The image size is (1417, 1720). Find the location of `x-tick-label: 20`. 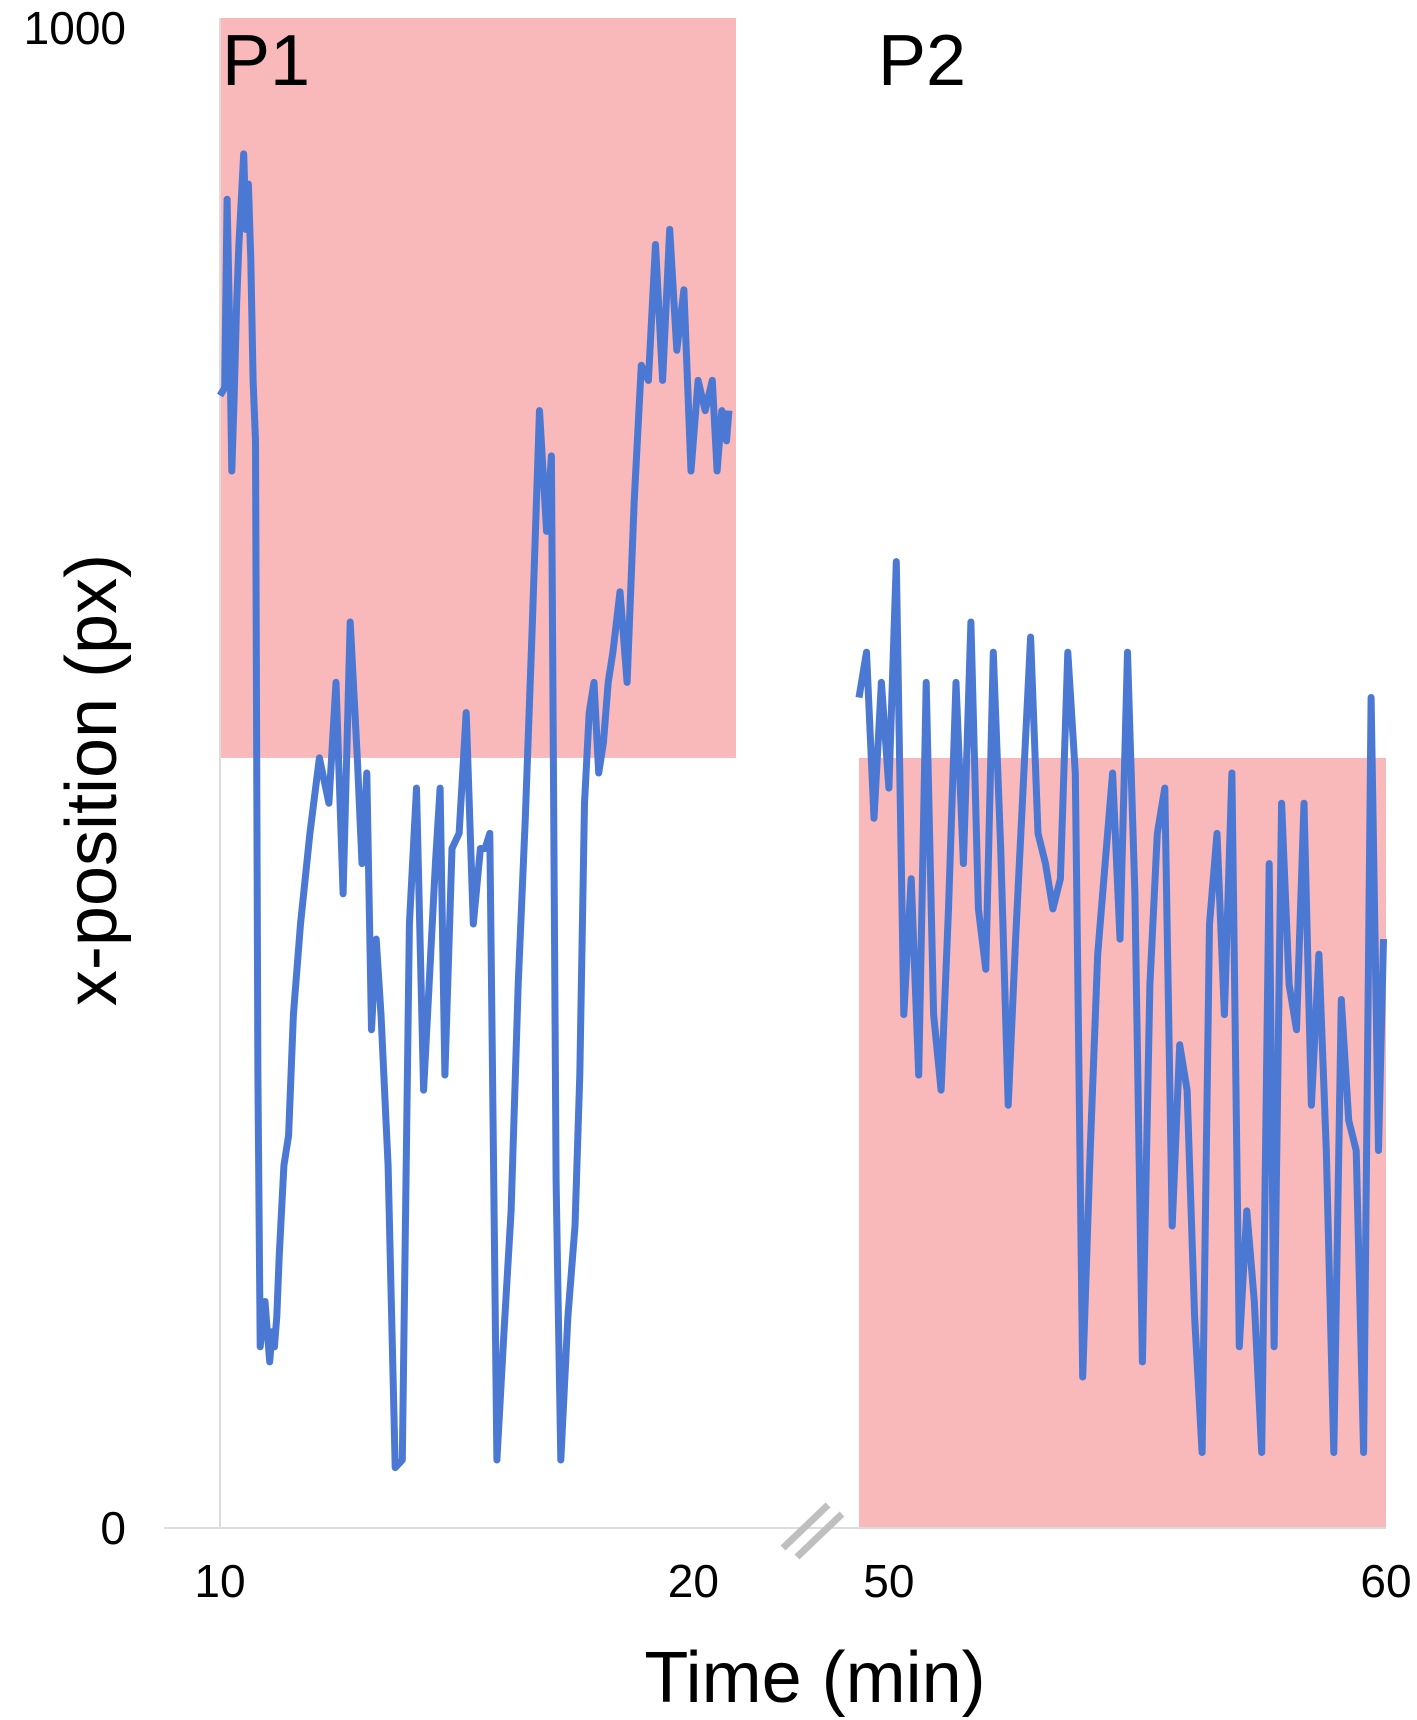

x-tick-label: 20 is located at coordinates (693, 1581).